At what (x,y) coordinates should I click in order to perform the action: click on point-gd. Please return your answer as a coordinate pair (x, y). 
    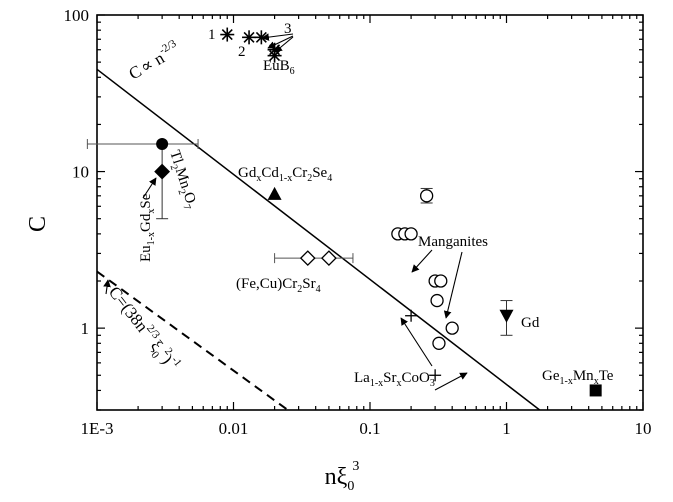
    Looking at the image, I should click on (506, 316).